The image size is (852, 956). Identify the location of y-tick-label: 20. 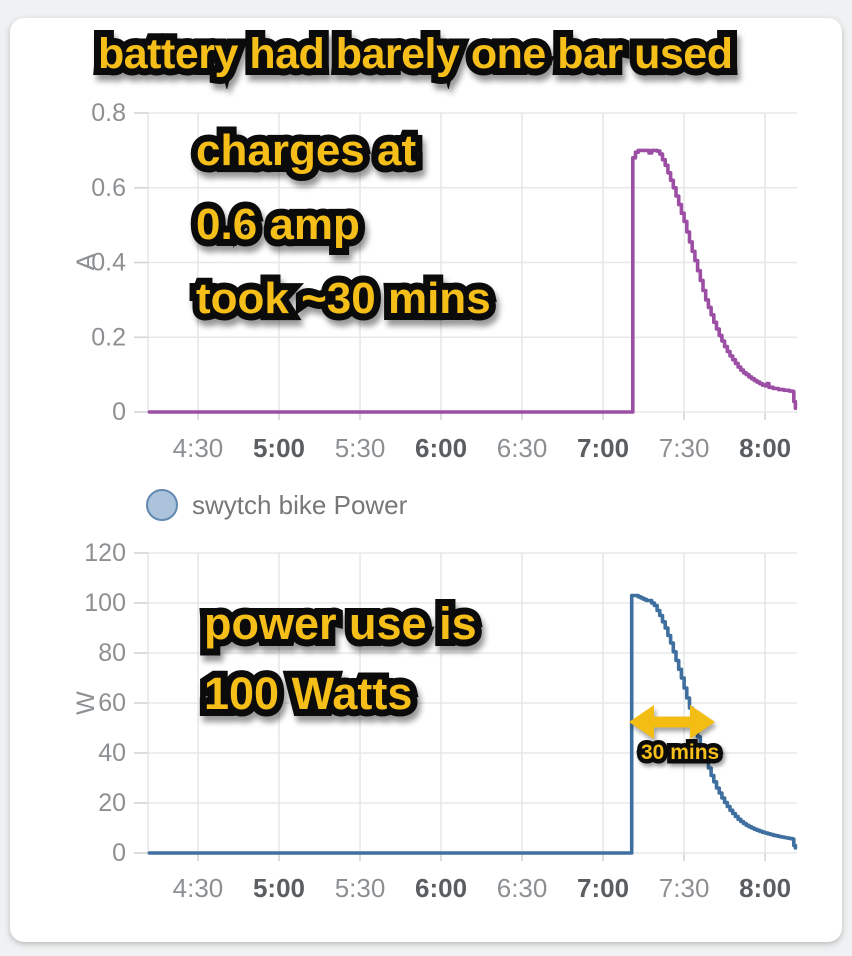
(112, 803).